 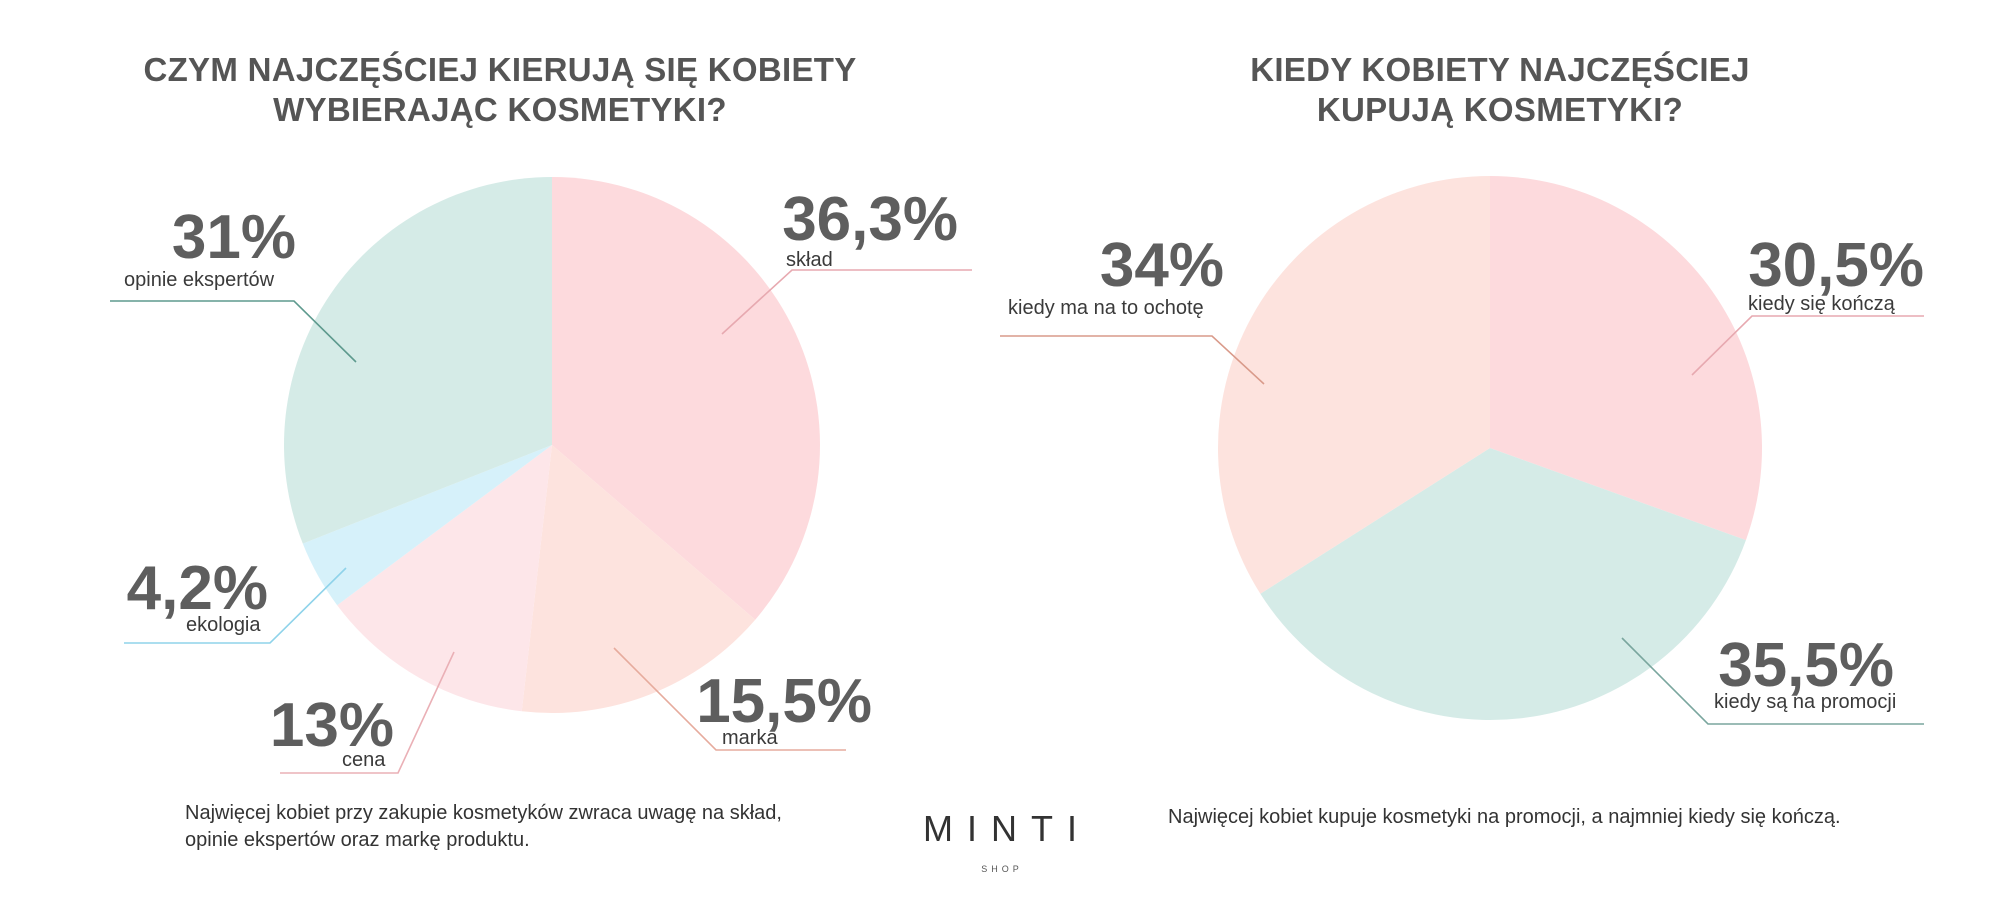 I want to click on caption-line: opinie ekspertów oraz markę produktu., so click(x=357, y=840).